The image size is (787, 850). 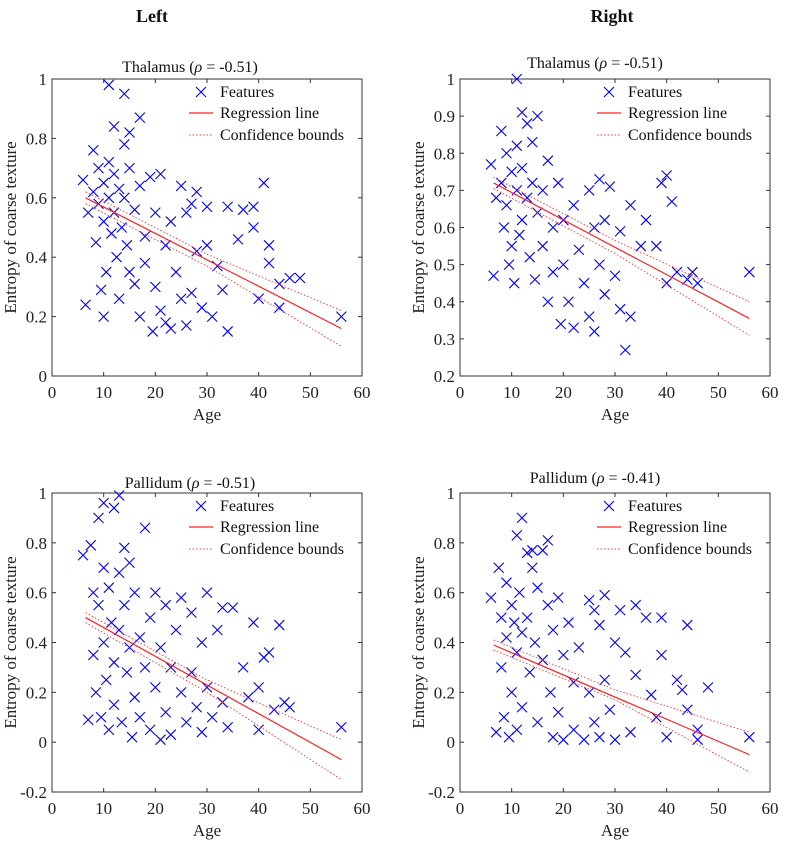 What do you see at coordinates (36, 198) in the screenshot?
I see `y-tick-label: 0.6` at bounding box center [36, 198].